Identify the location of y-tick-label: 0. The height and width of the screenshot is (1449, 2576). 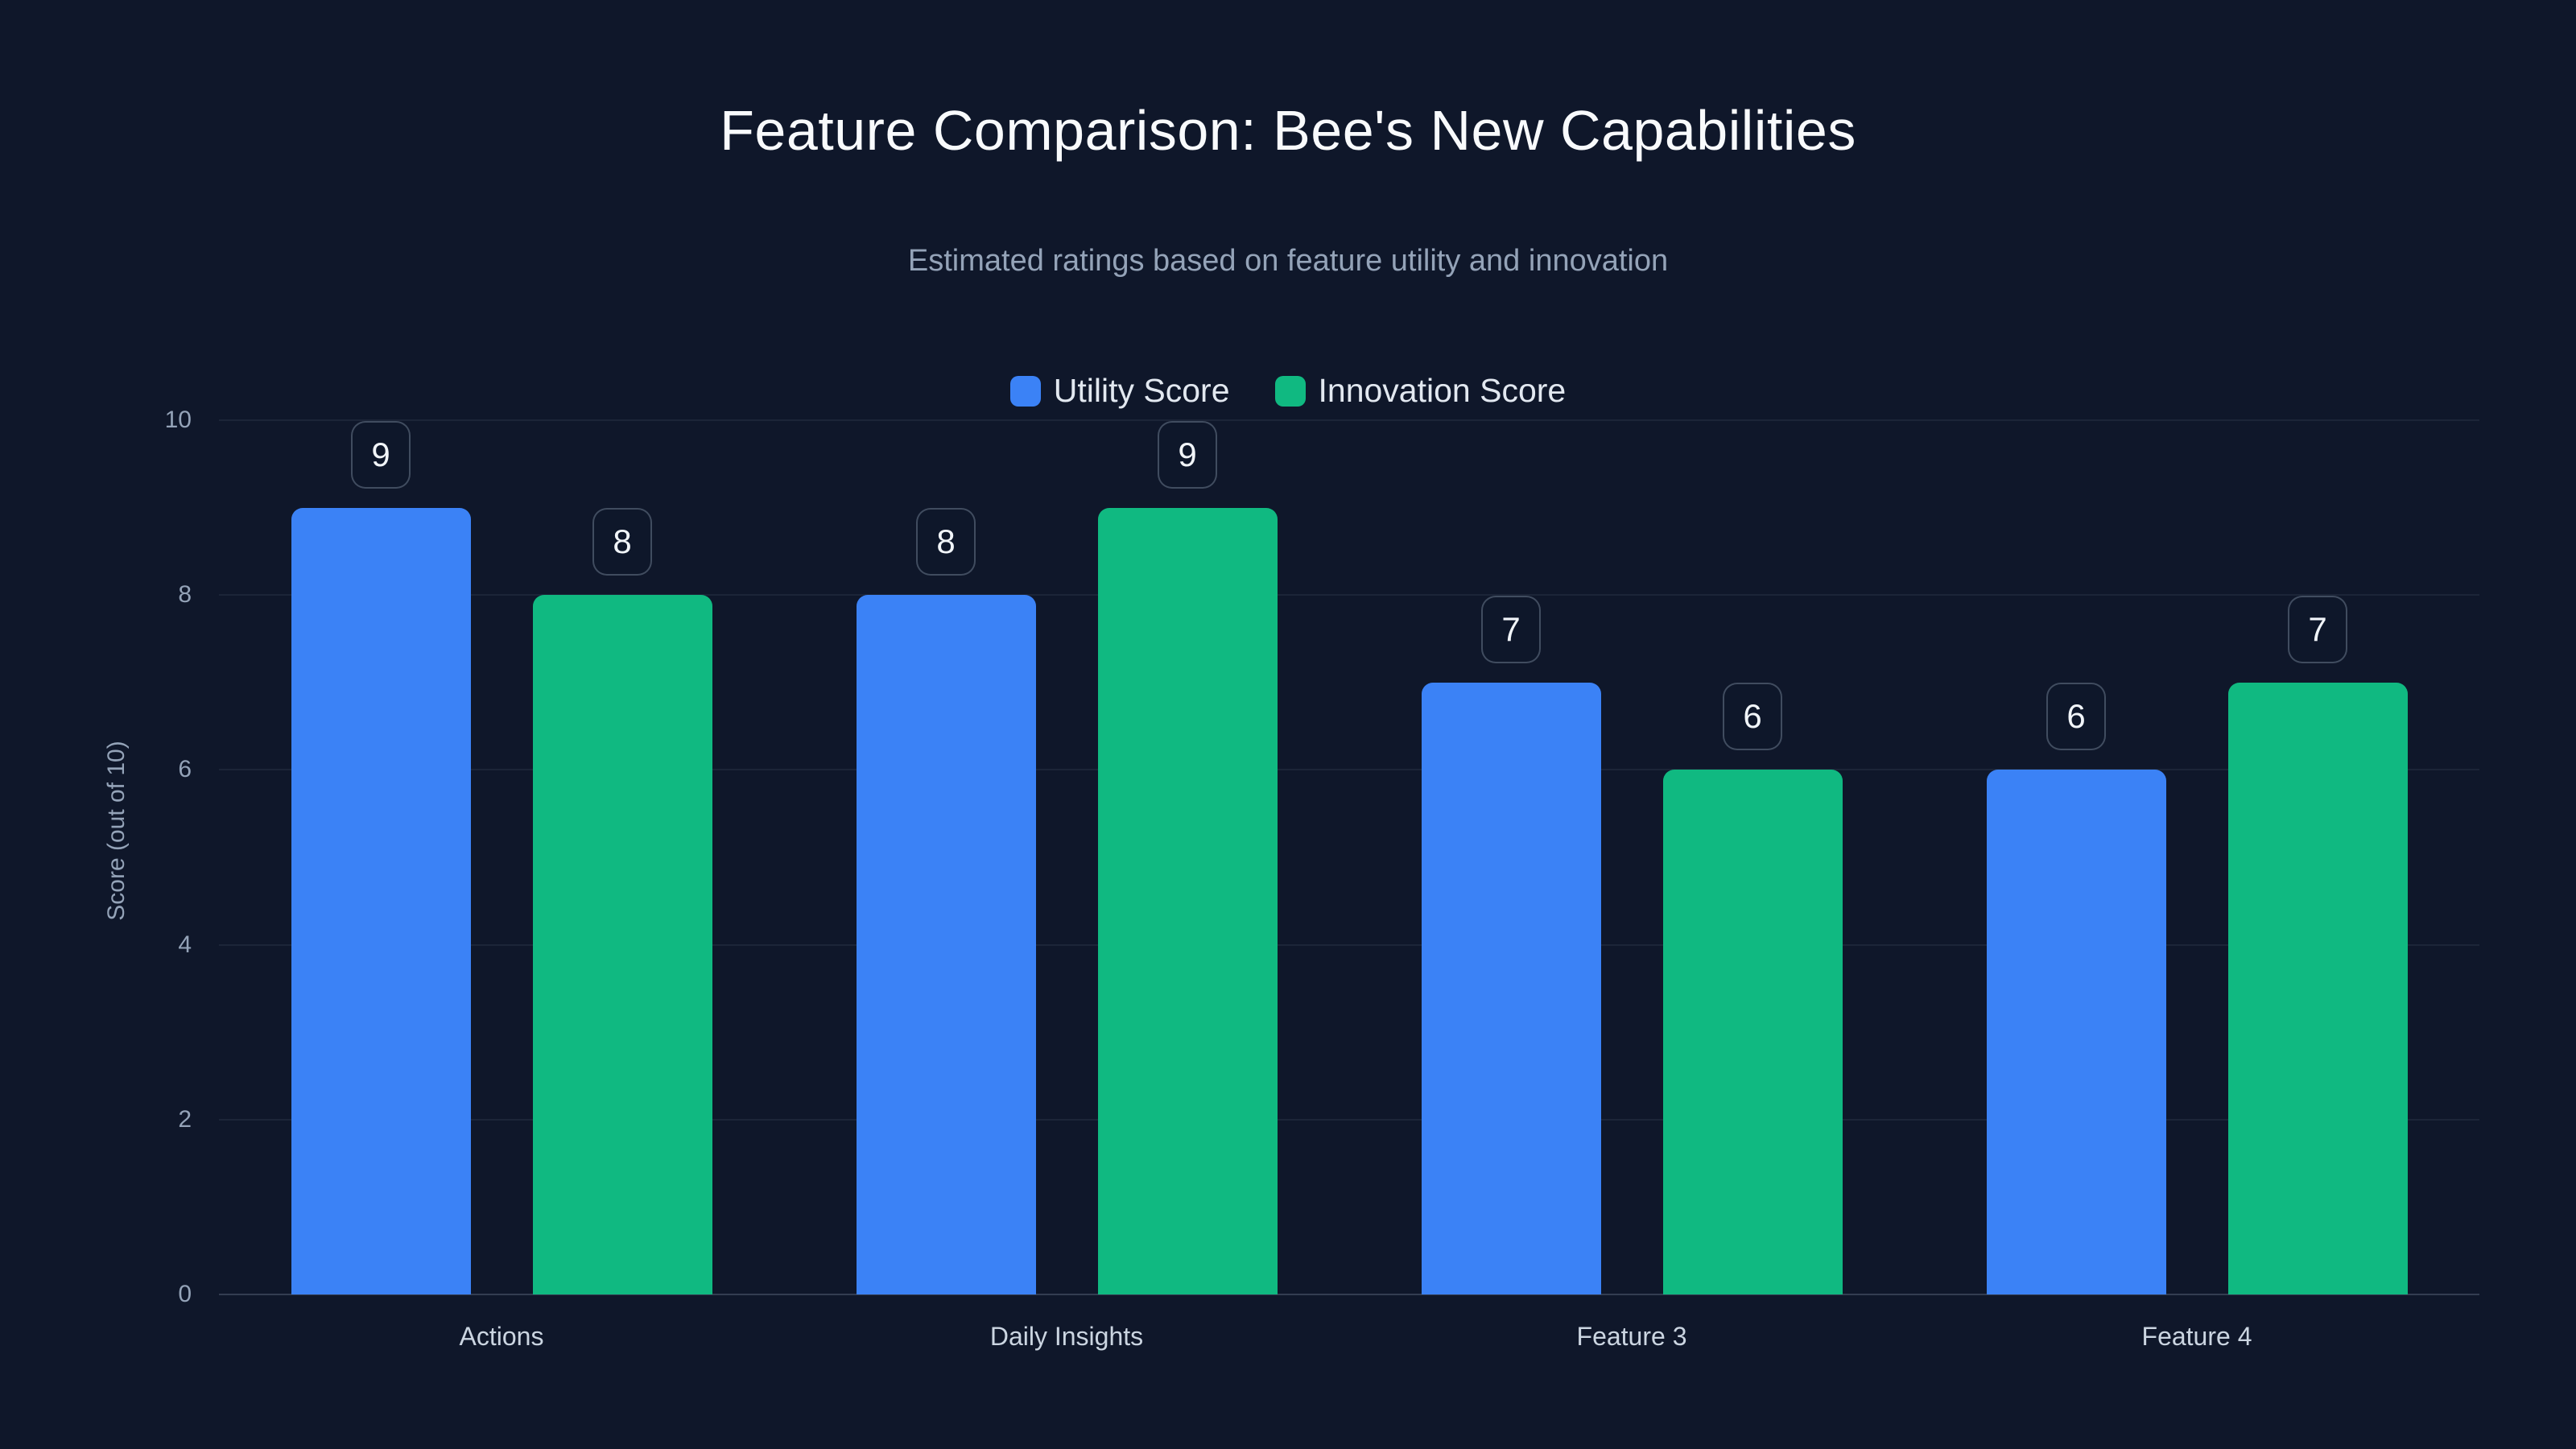
(185, 1294).